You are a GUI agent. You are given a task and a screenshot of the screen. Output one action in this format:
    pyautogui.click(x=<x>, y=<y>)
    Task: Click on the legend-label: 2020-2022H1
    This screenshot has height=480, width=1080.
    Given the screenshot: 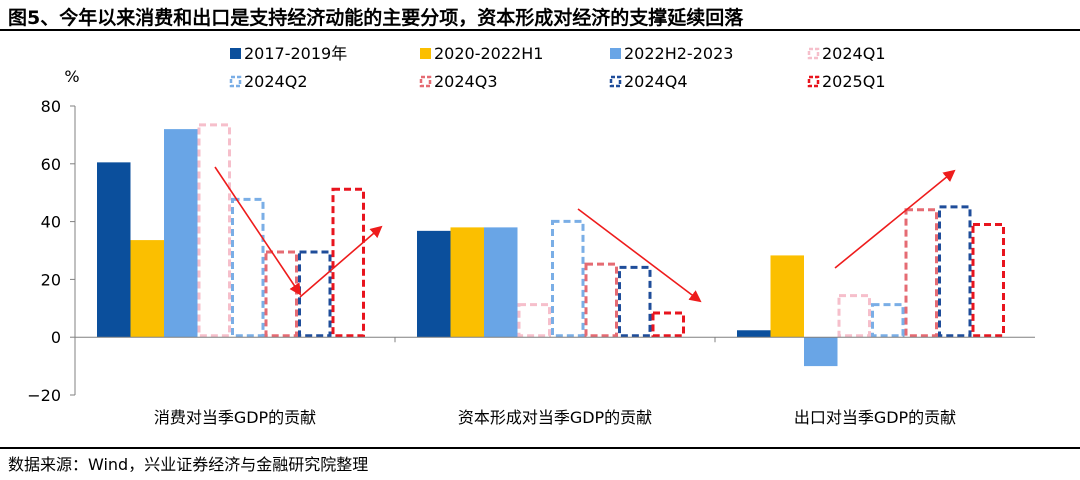 What is the action you would take?
    pyautogui.click(x=488, y=53)
    